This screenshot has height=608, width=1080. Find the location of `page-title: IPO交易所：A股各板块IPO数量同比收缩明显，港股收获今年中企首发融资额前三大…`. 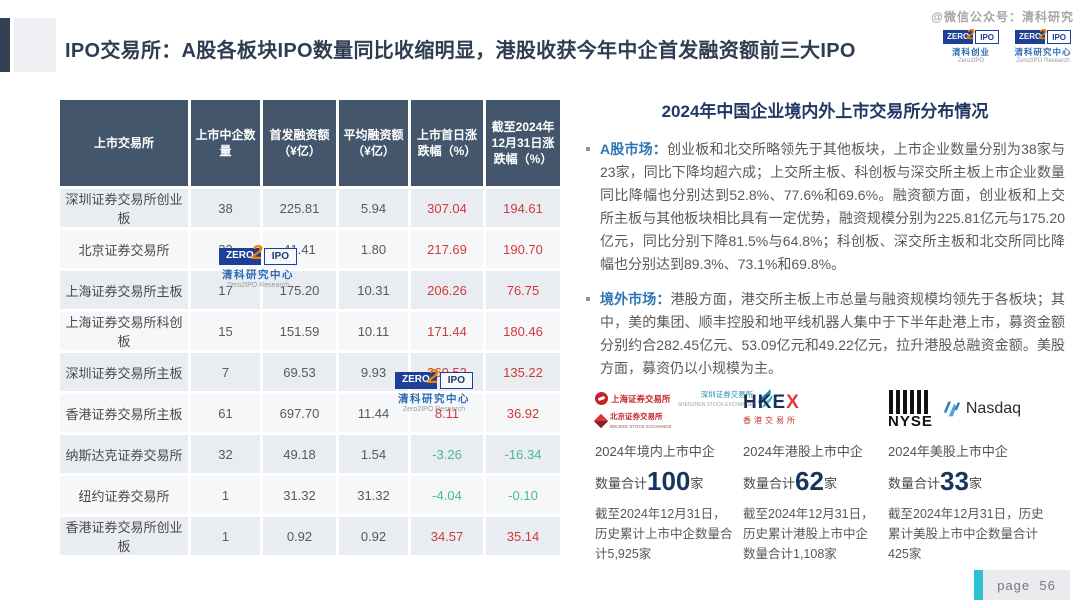

page-title: IPO交易所：A股各板块IPO数量同比收缩明显，港股收获今年中企首发融资额前三大… is located at coordinates (460, 51).